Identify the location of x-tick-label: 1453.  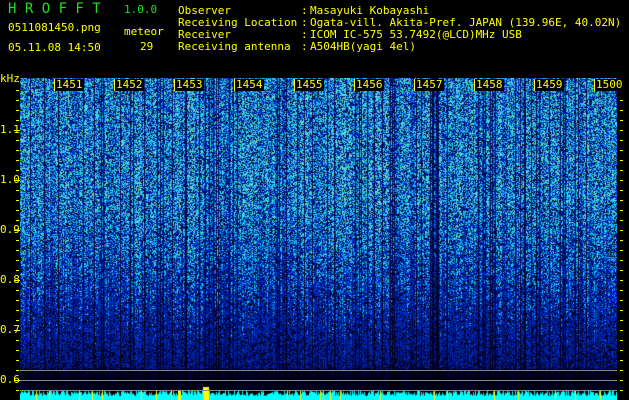
(189, 84).